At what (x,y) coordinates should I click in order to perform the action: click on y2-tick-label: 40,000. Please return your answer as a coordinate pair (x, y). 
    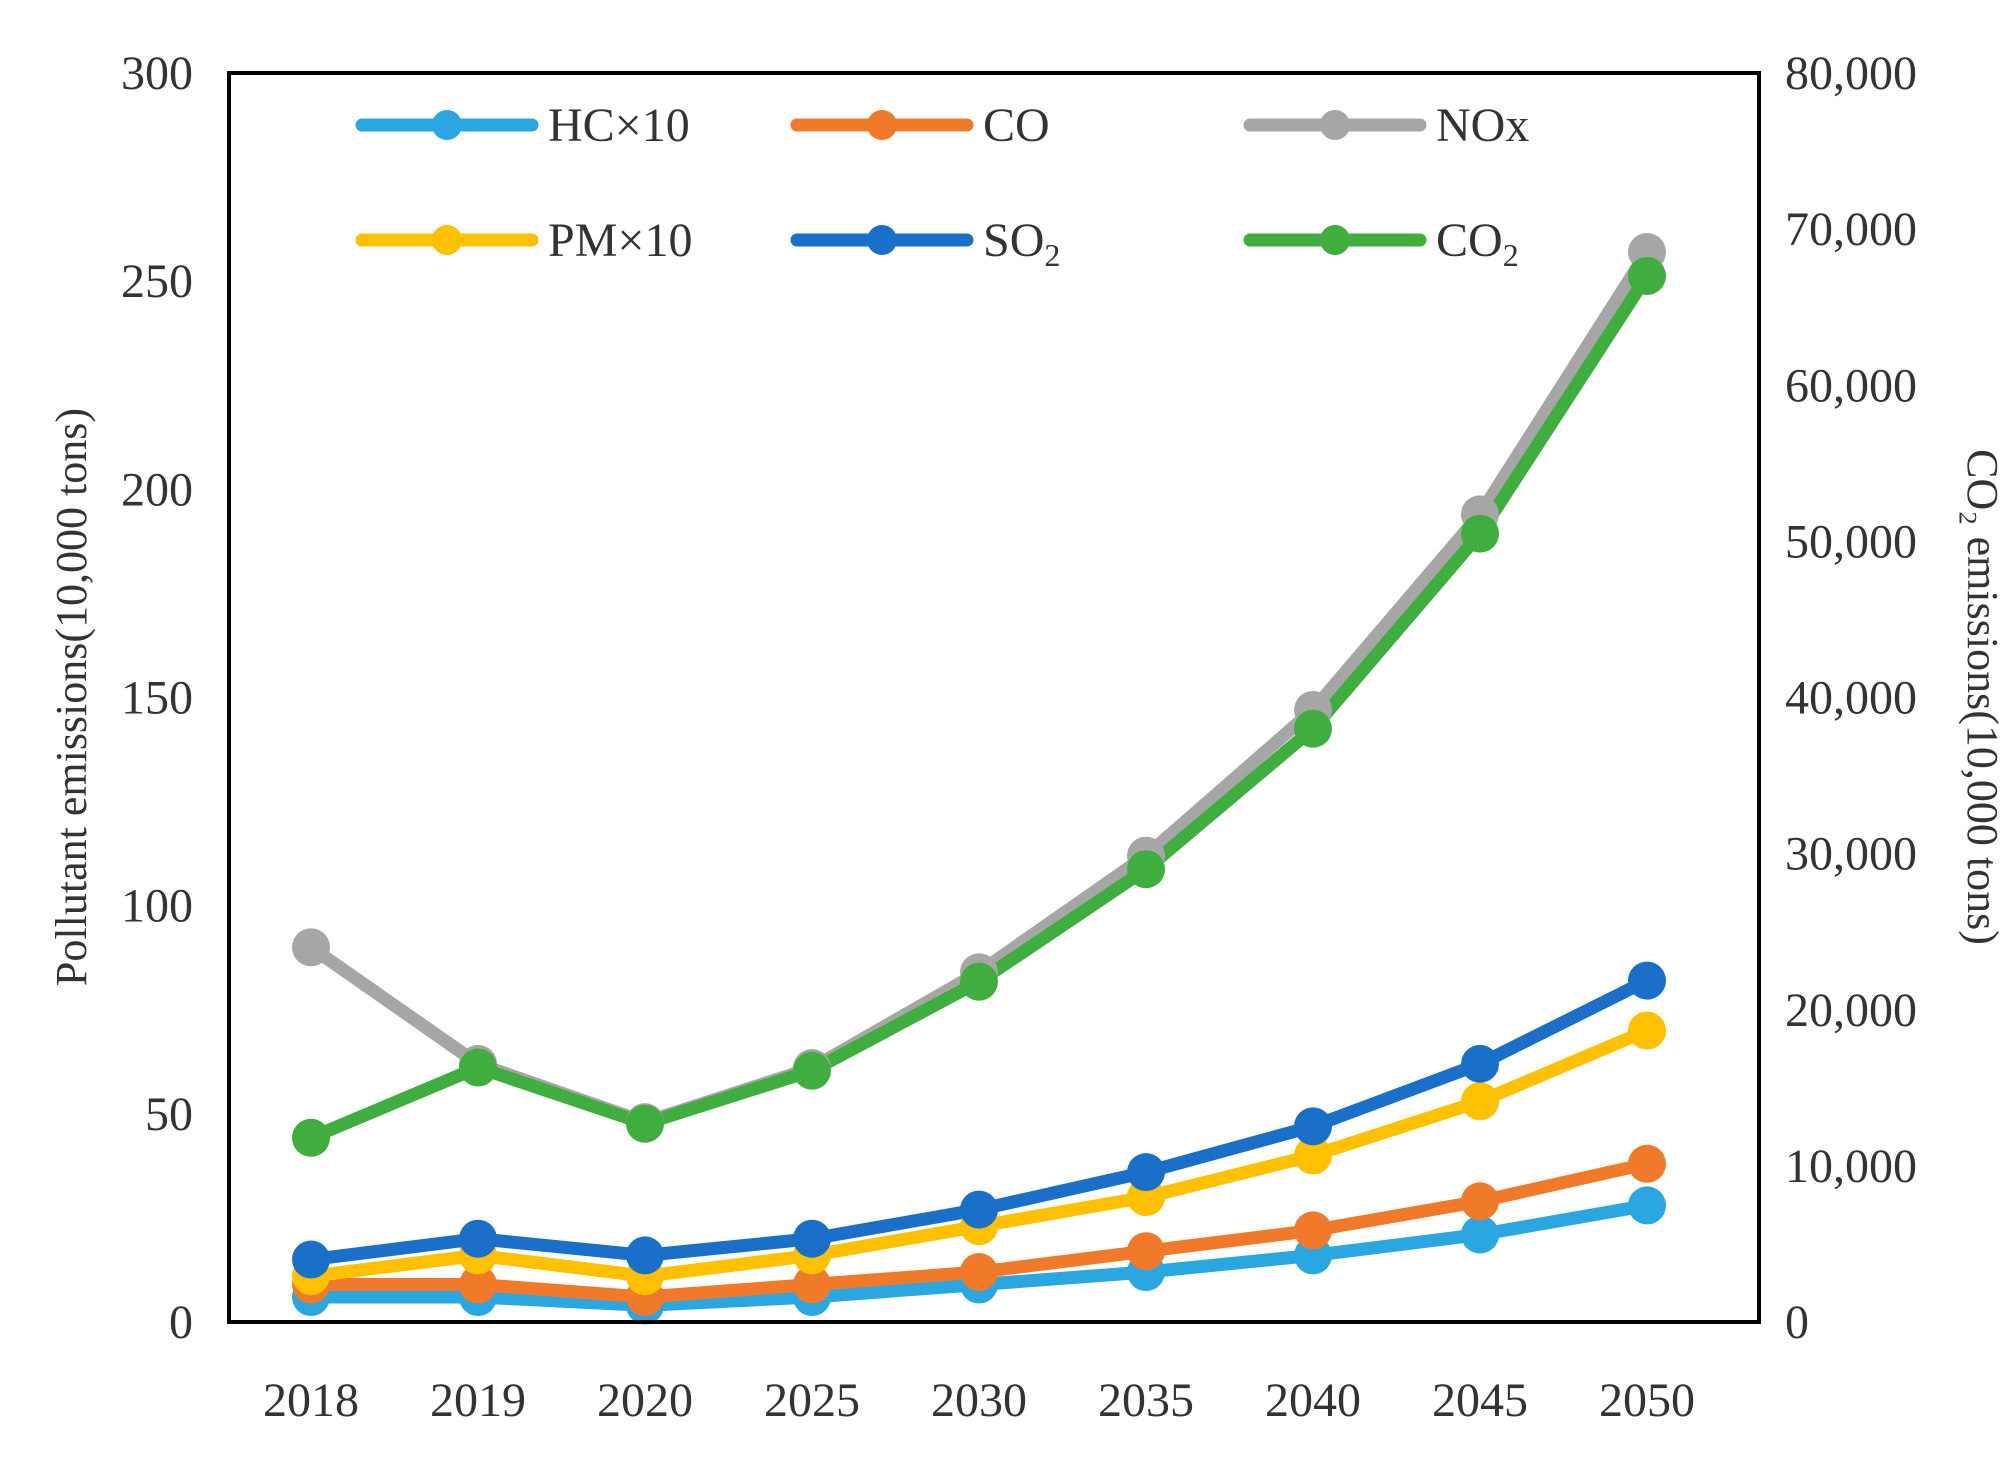
    Looking at the image, I should click on (1851, 698).